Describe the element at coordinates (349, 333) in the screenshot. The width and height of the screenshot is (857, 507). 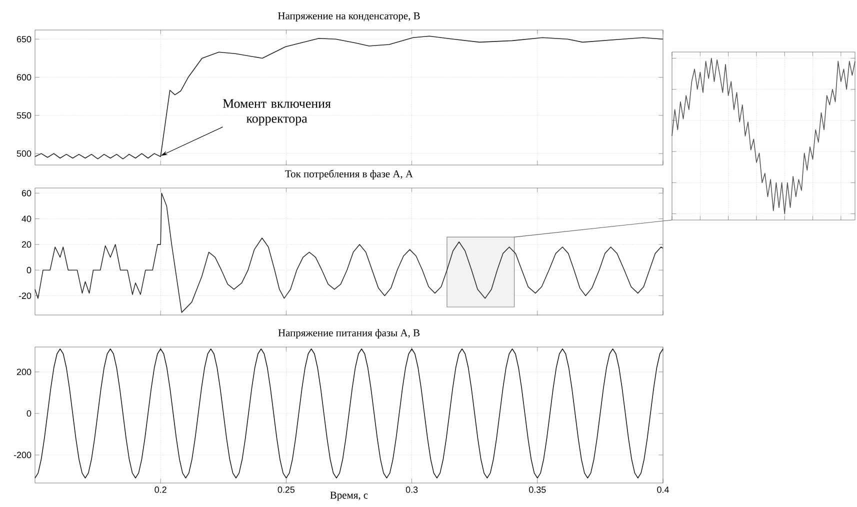
I see `chart-title: Напряжение питания фазы А, В` at that location.